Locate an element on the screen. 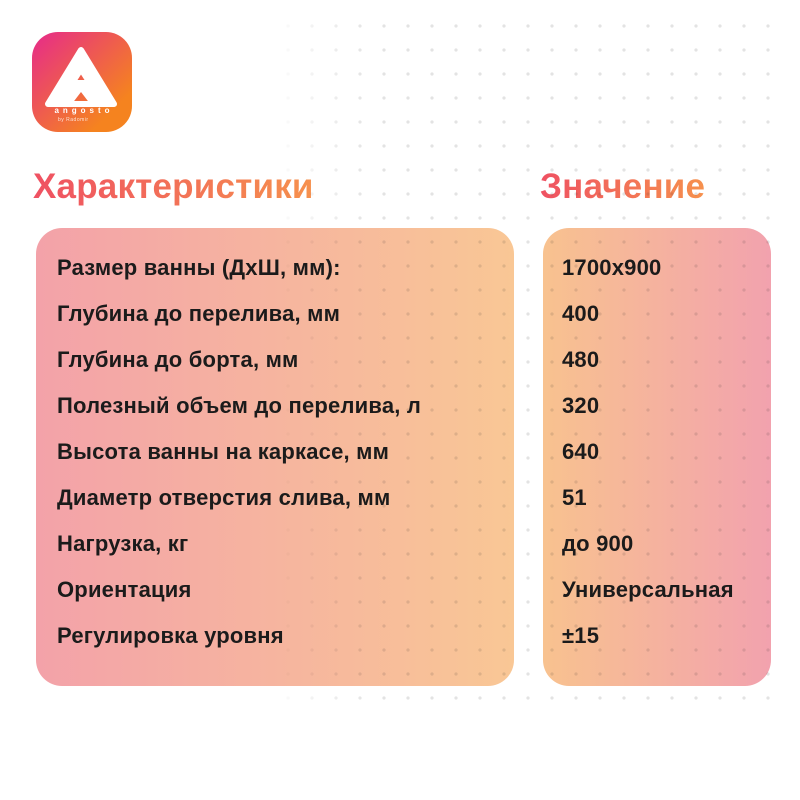 This screenshot has width=800, height=800. spec-value: 320 is located at coordinates (581, 405).